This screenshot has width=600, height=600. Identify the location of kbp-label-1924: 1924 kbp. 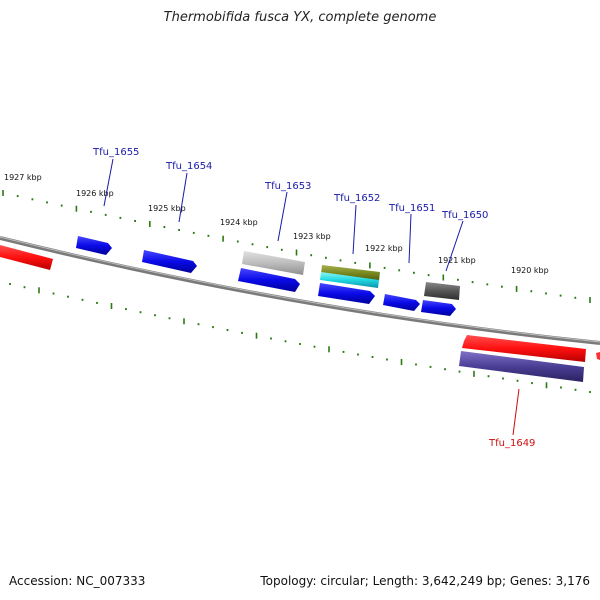
(239, 222).